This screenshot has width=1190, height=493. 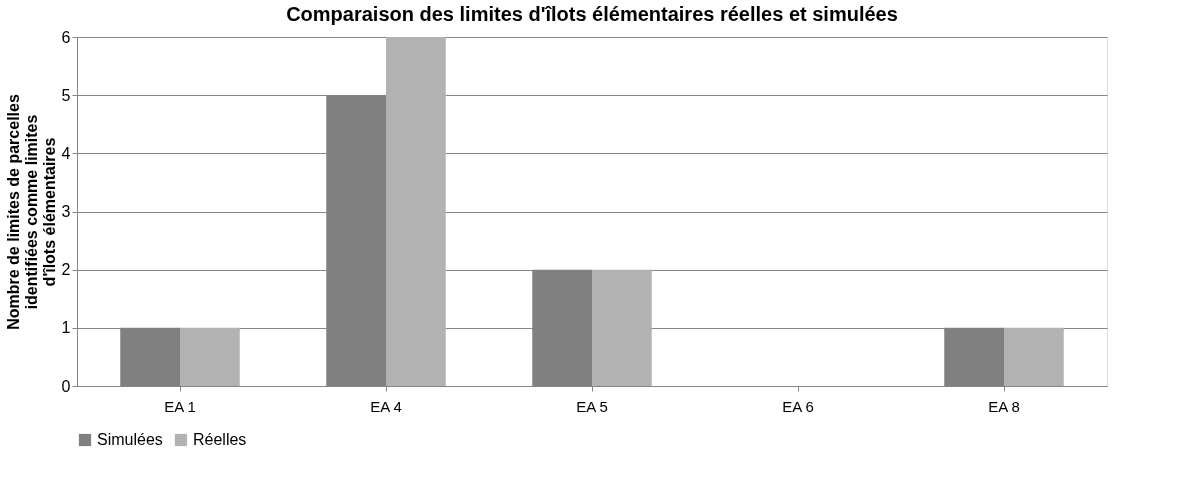 What do you see at coordinates (31, 212) in the screenshot?
I see `y-axis-title: Nombre de limites de parcelles identifiées comme limites d'îlots élémentaires` at bounding box center [31, 212].